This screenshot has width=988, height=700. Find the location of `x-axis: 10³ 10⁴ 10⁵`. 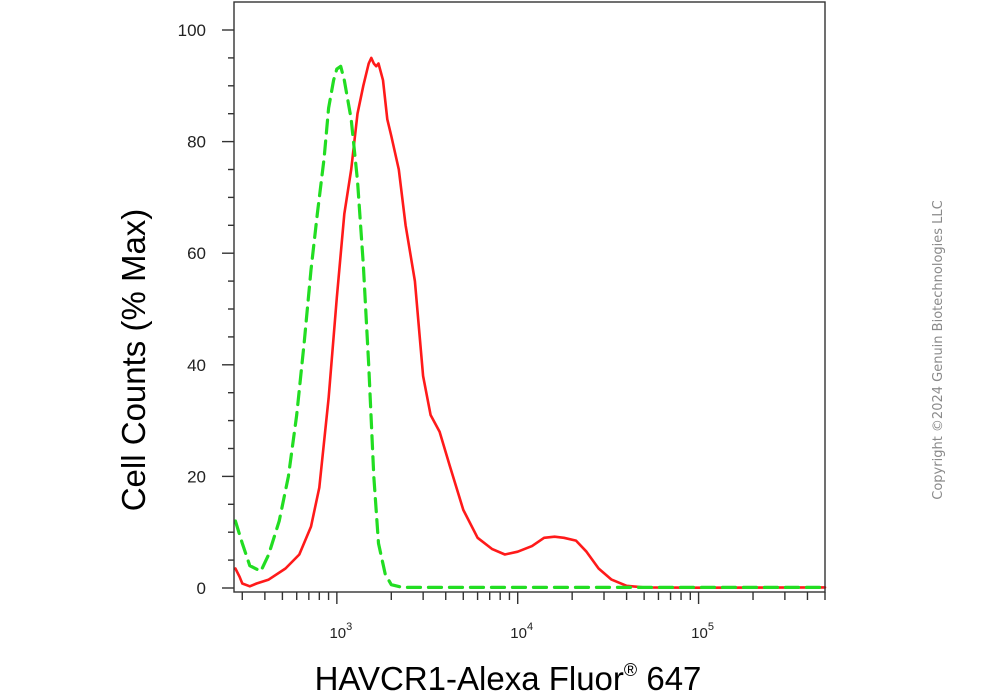

x-axis: 10³ 10⁴ 10⁵ is located at coordinates (533, 617).